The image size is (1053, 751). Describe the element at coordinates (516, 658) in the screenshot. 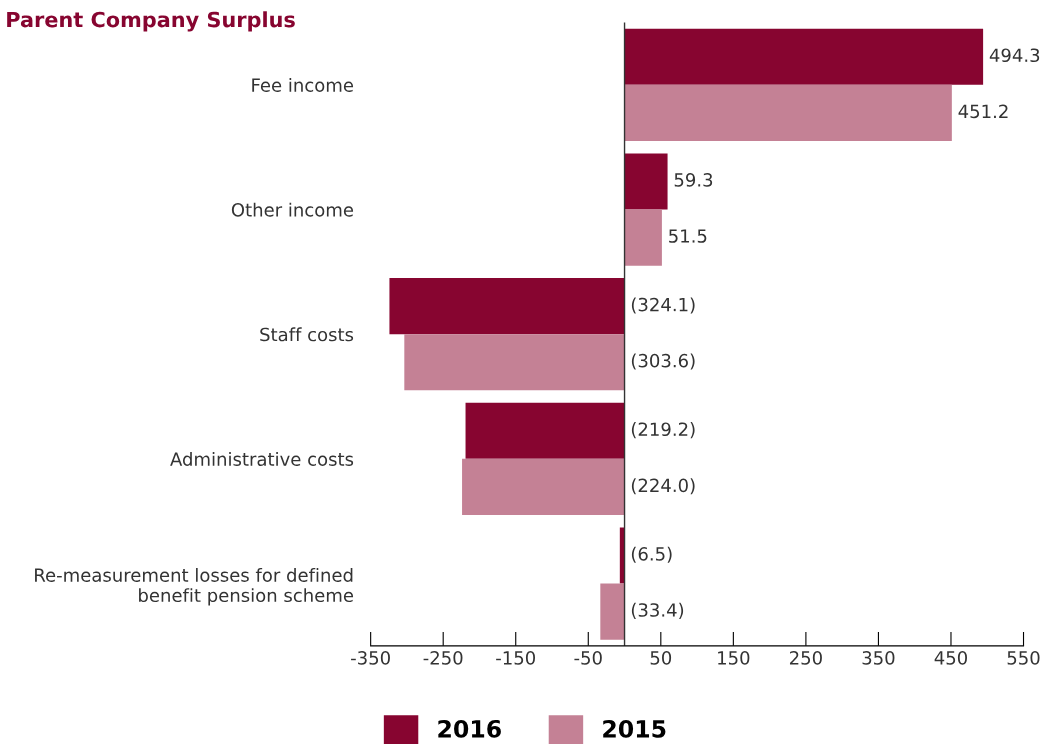

I see `x-tick-label: -150` at that location.